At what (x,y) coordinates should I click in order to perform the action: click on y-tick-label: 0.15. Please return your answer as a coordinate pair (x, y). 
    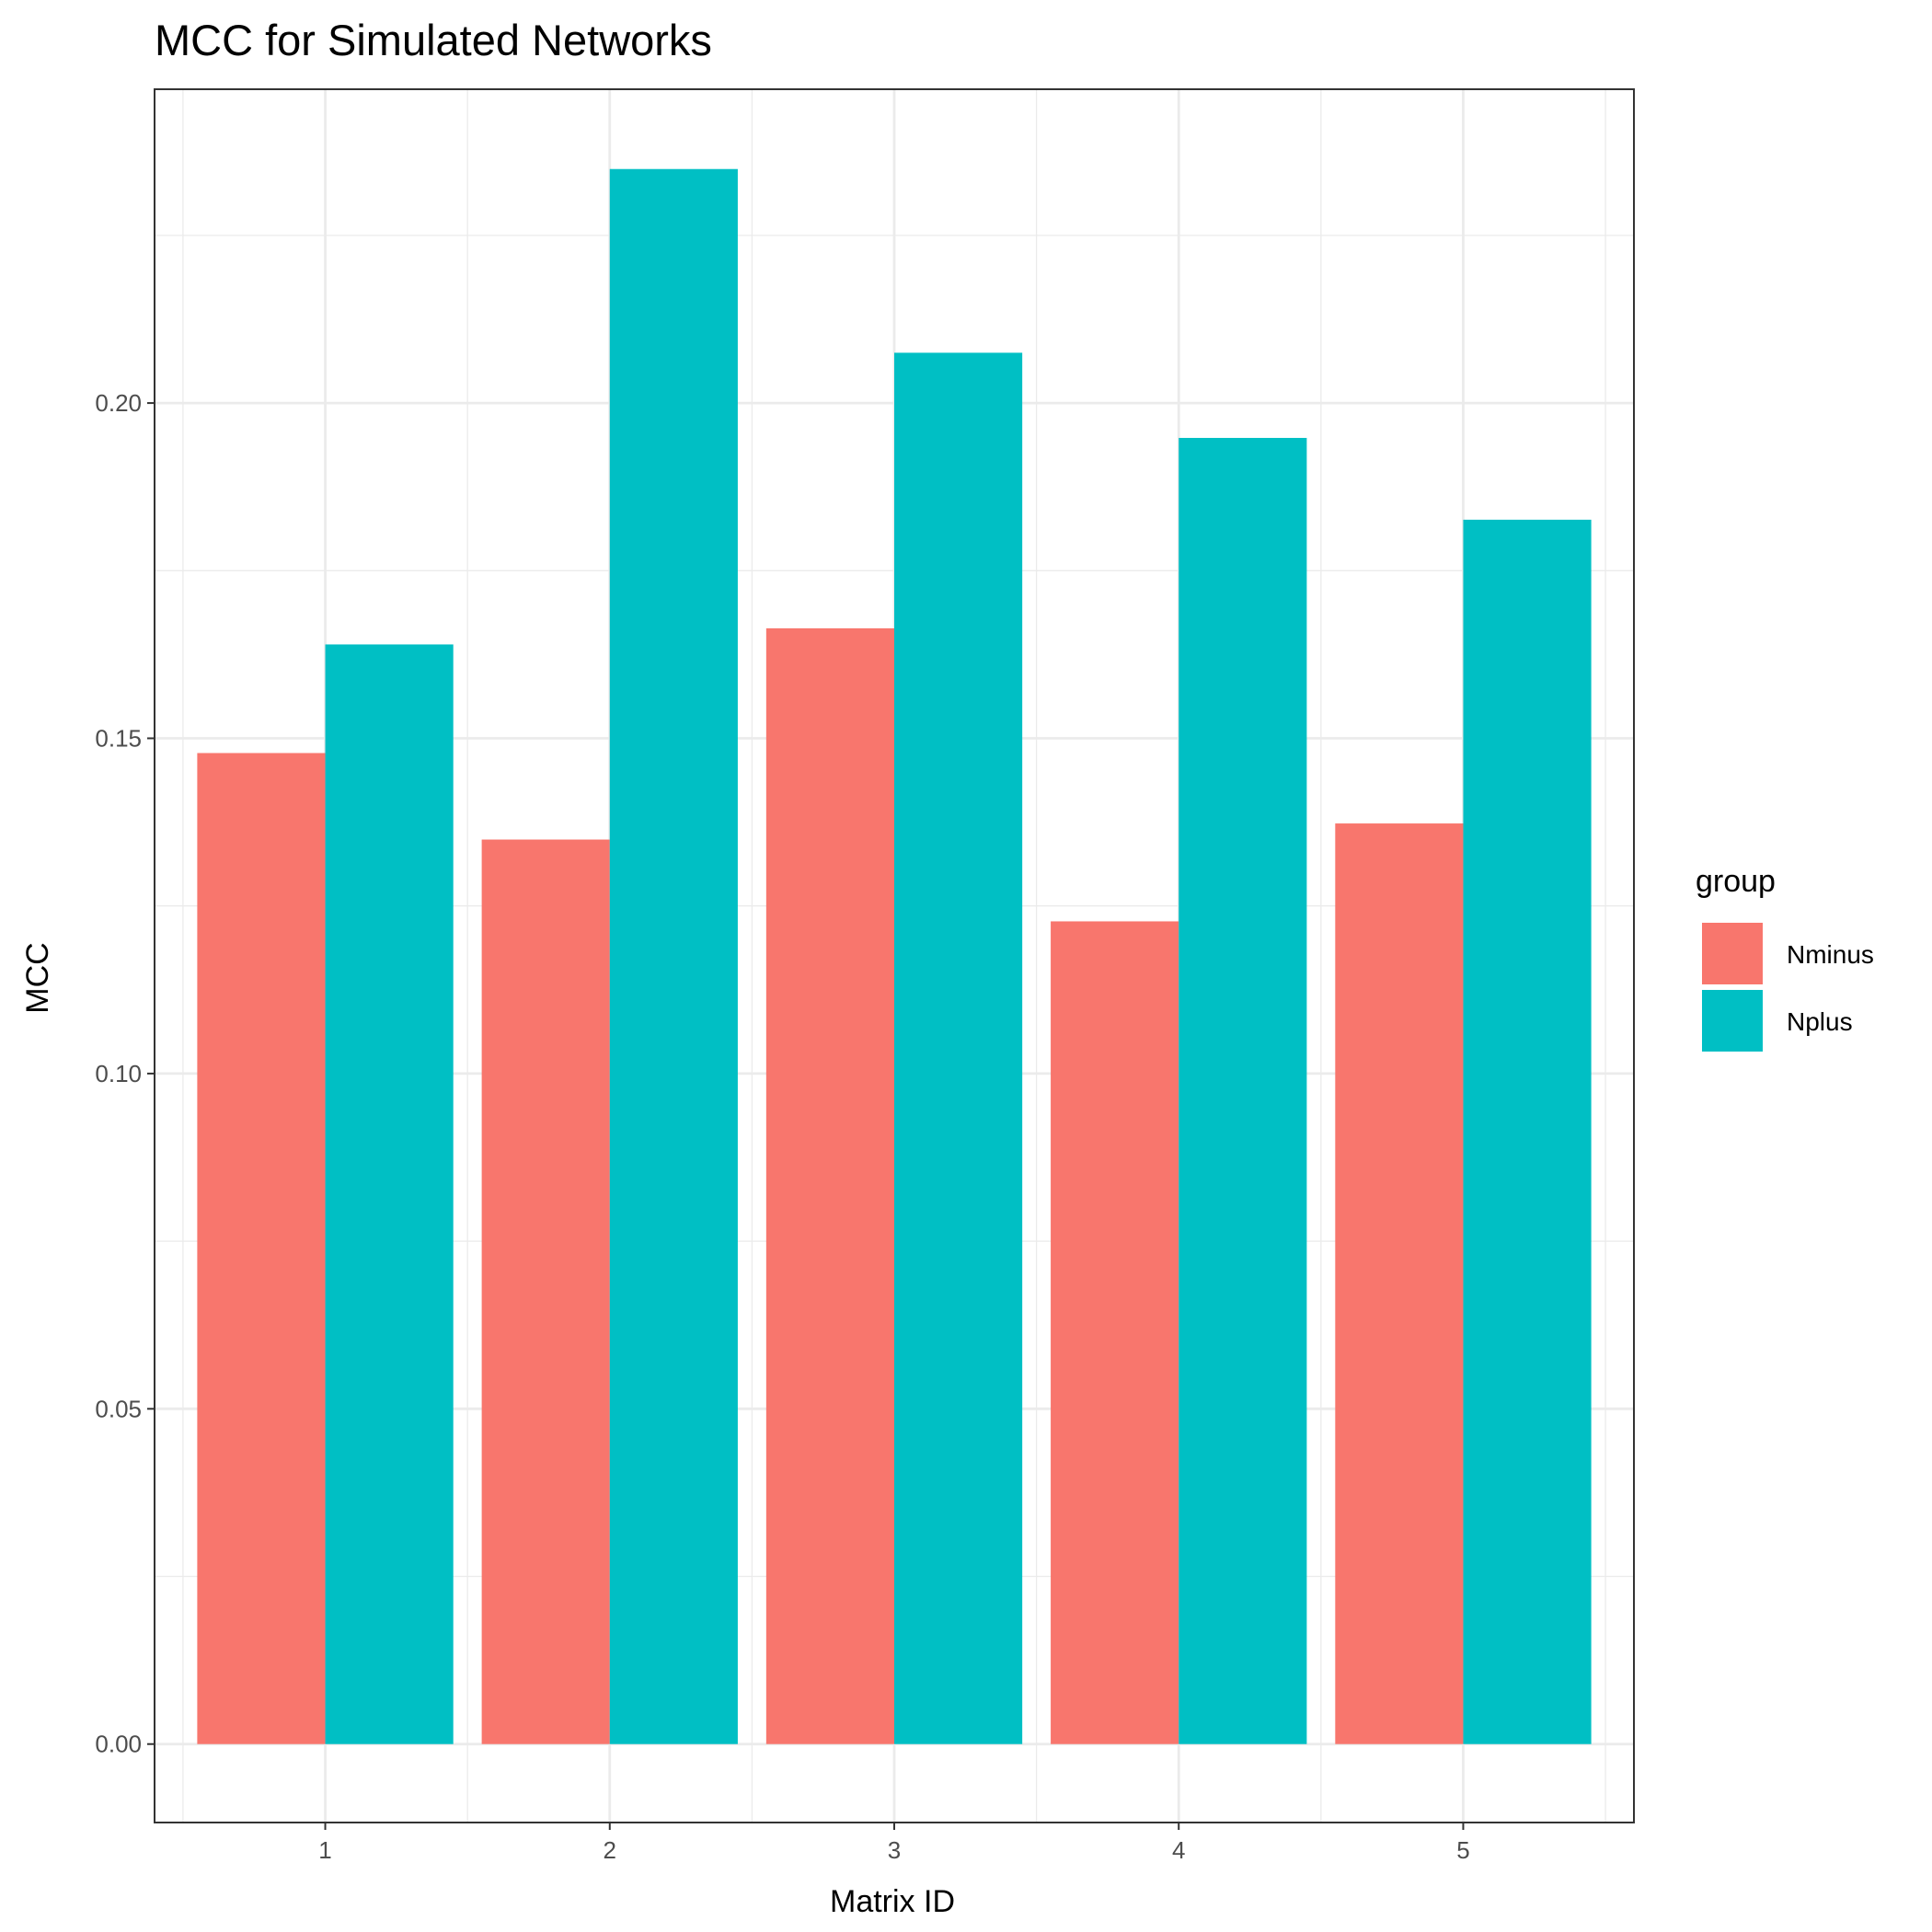
    Looking at the image, I should click on (118, 738).